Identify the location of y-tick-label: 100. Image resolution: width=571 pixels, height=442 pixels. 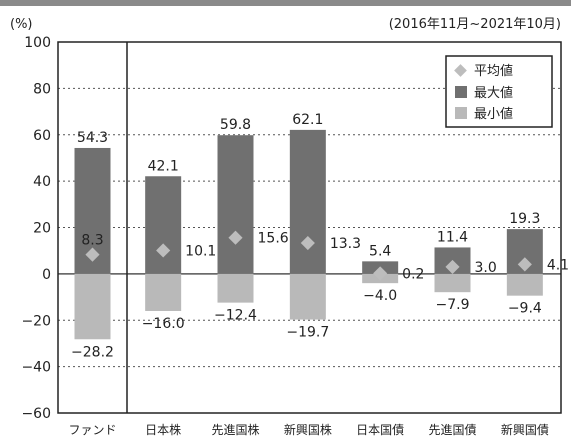
(37, 43).